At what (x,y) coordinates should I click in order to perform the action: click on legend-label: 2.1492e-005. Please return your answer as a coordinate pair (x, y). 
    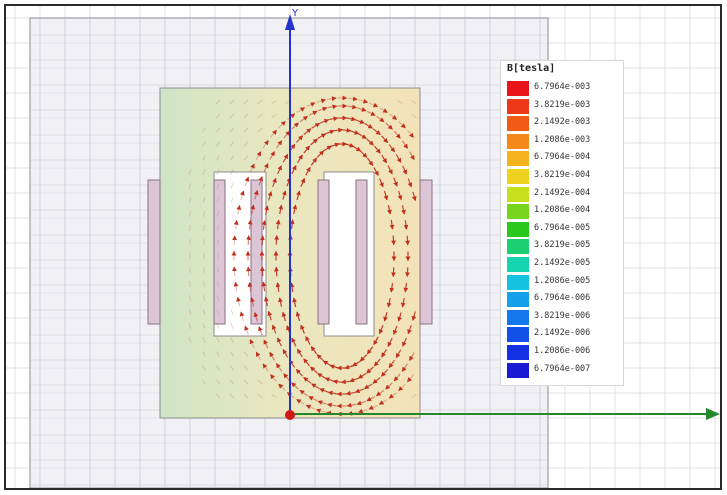
    Looking at the image, I should click on (562, 263).